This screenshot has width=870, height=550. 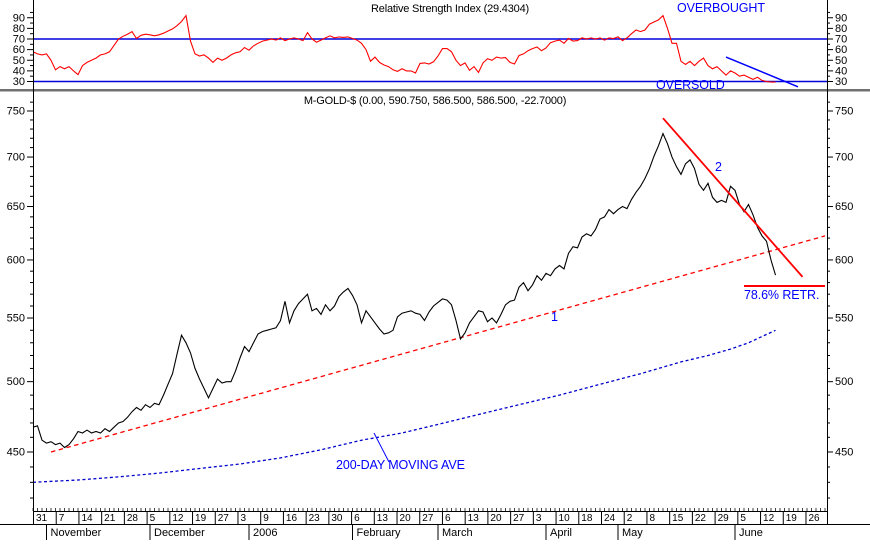 I want to click on svg-text: 10, so click(x=565, y=518).